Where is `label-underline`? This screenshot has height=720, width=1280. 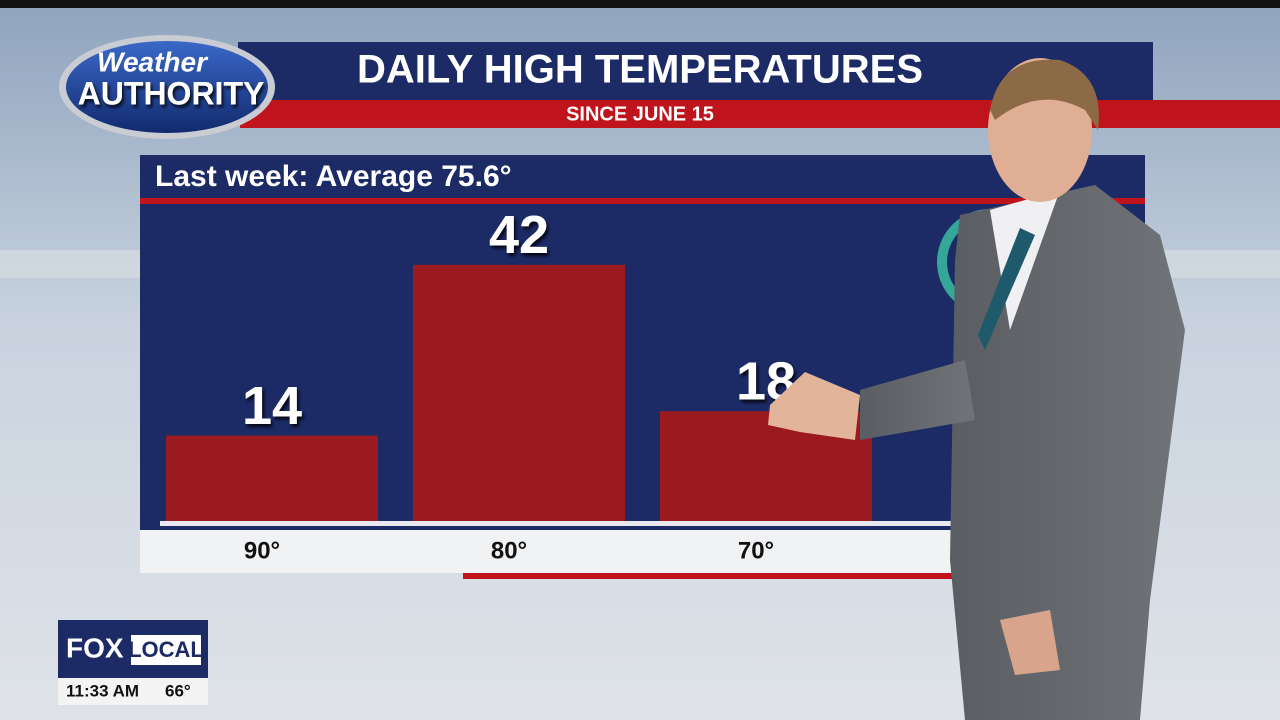 label-underline is located at coordinates (709, 576).